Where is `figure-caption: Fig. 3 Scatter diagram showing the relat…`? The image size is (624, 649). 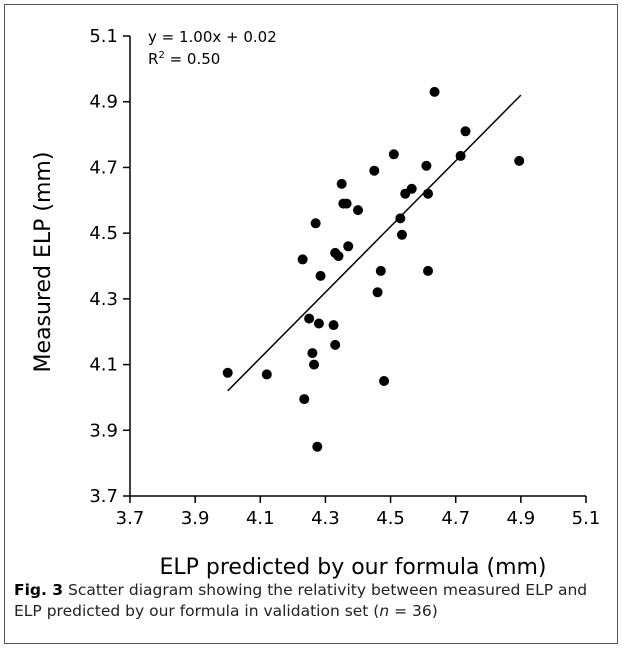 figure-caption: Fig. 3 Scatter diagram showing the relat… is located at coordinates (314, 601).